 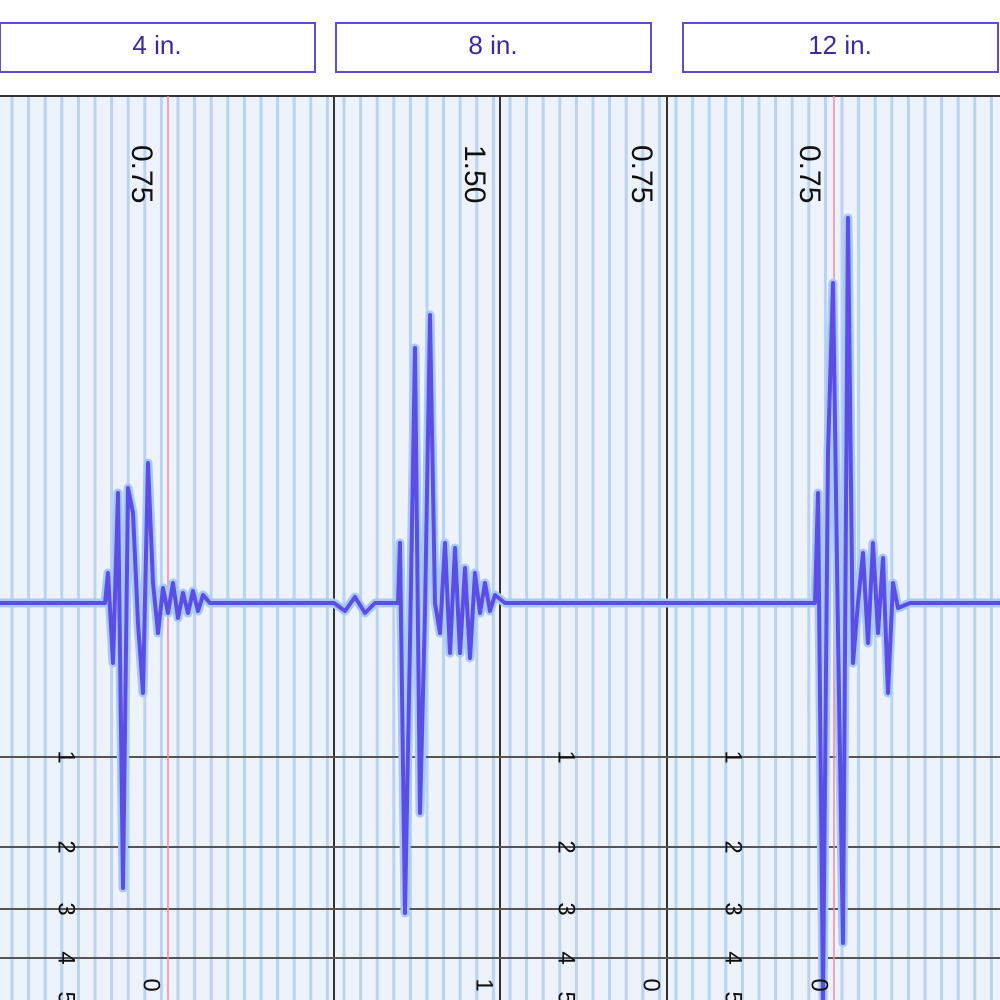 I want to click on marker-label: 1.50, so click(x=474, y=174).